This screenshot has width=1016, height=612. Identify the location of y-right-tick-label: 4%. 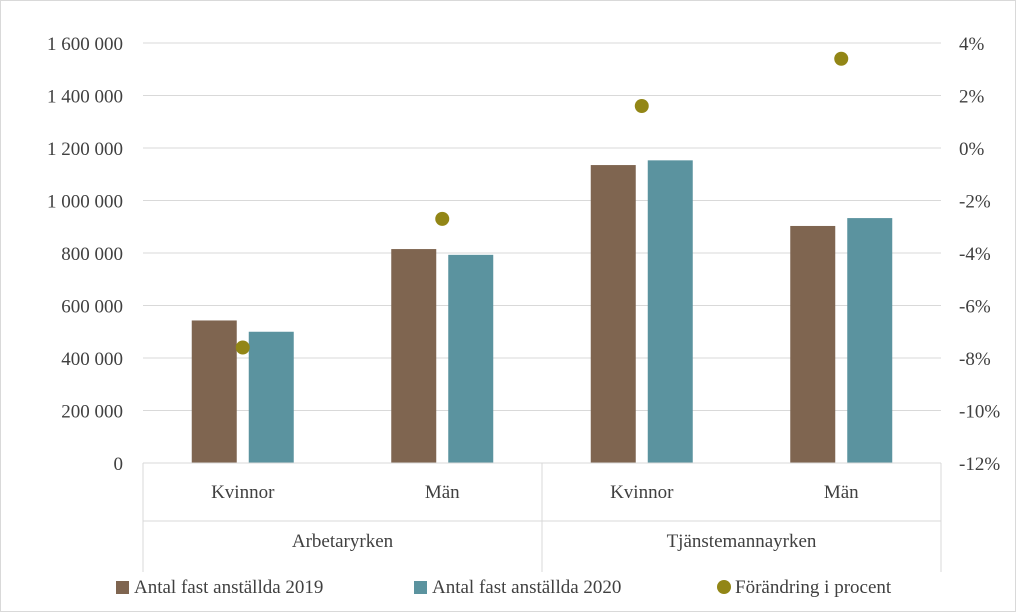
(972, 44).